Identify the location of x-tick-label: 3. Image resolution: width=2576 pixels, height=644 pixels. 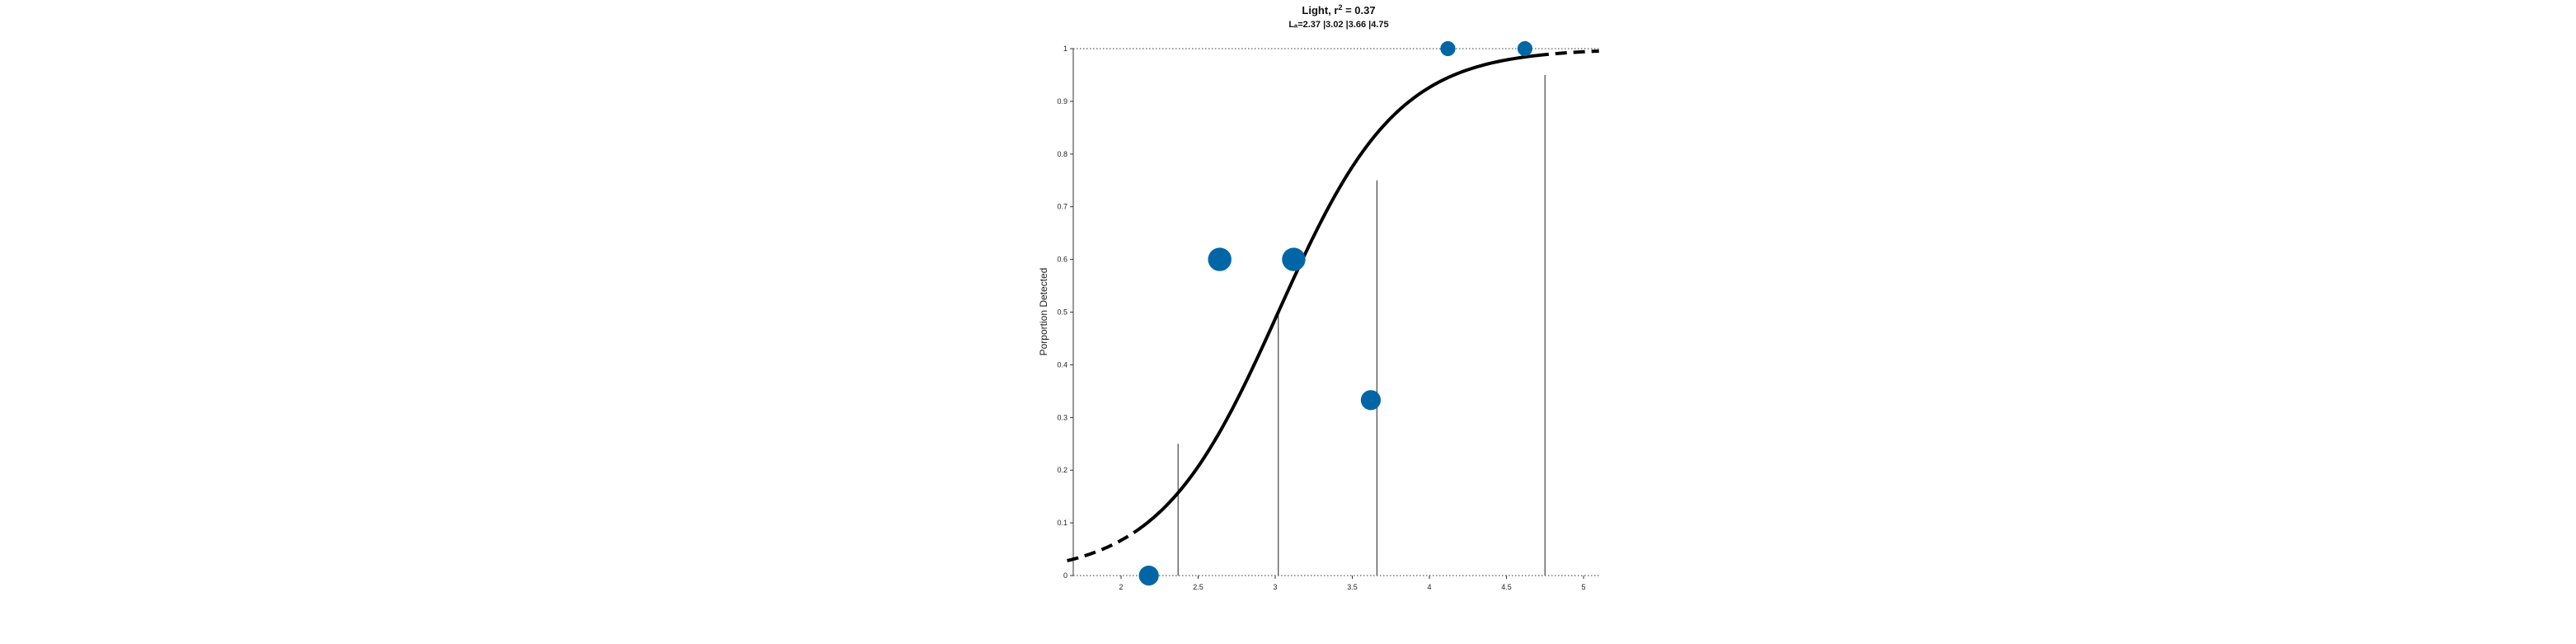
(1275, 587).